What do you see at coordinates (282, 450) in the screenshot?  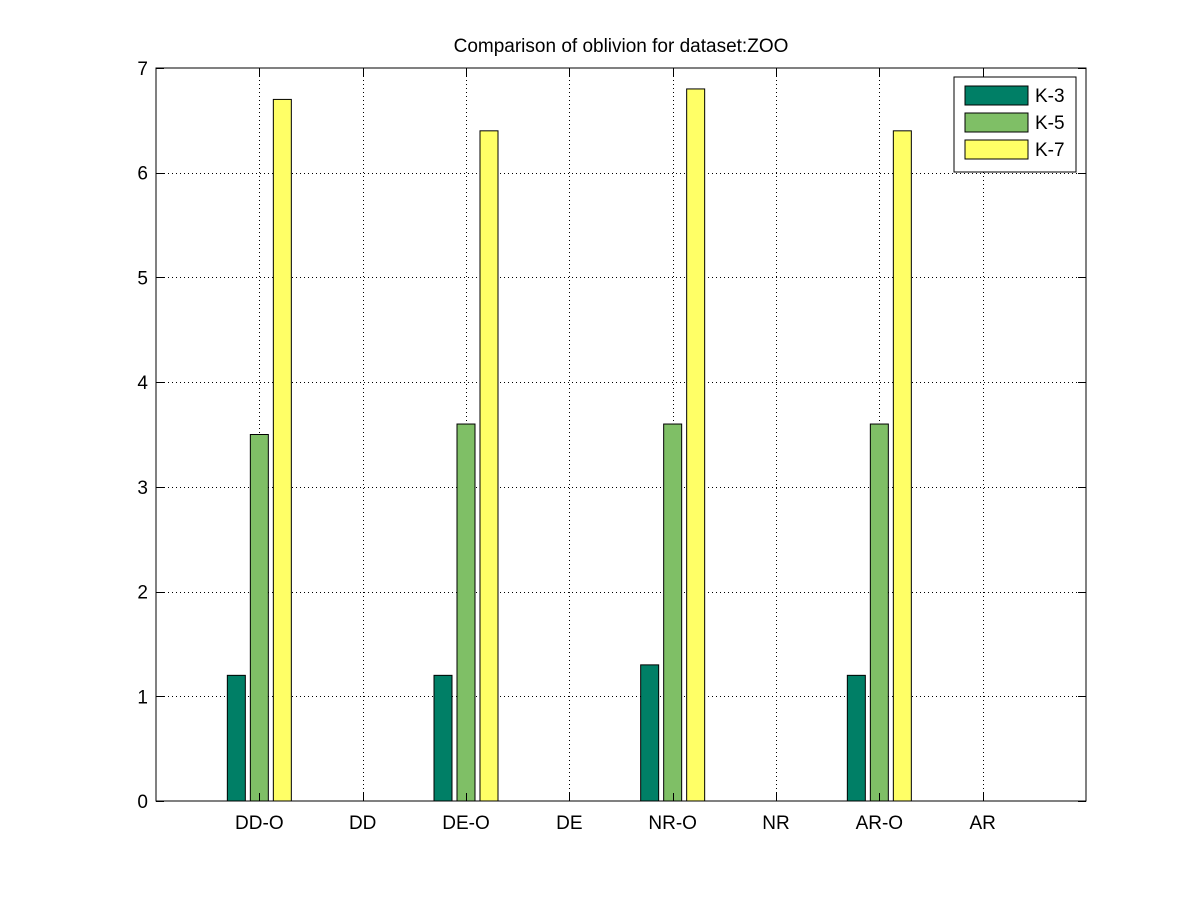 I see `bar-k-7-dd-o` at bounding box center [282, 450].